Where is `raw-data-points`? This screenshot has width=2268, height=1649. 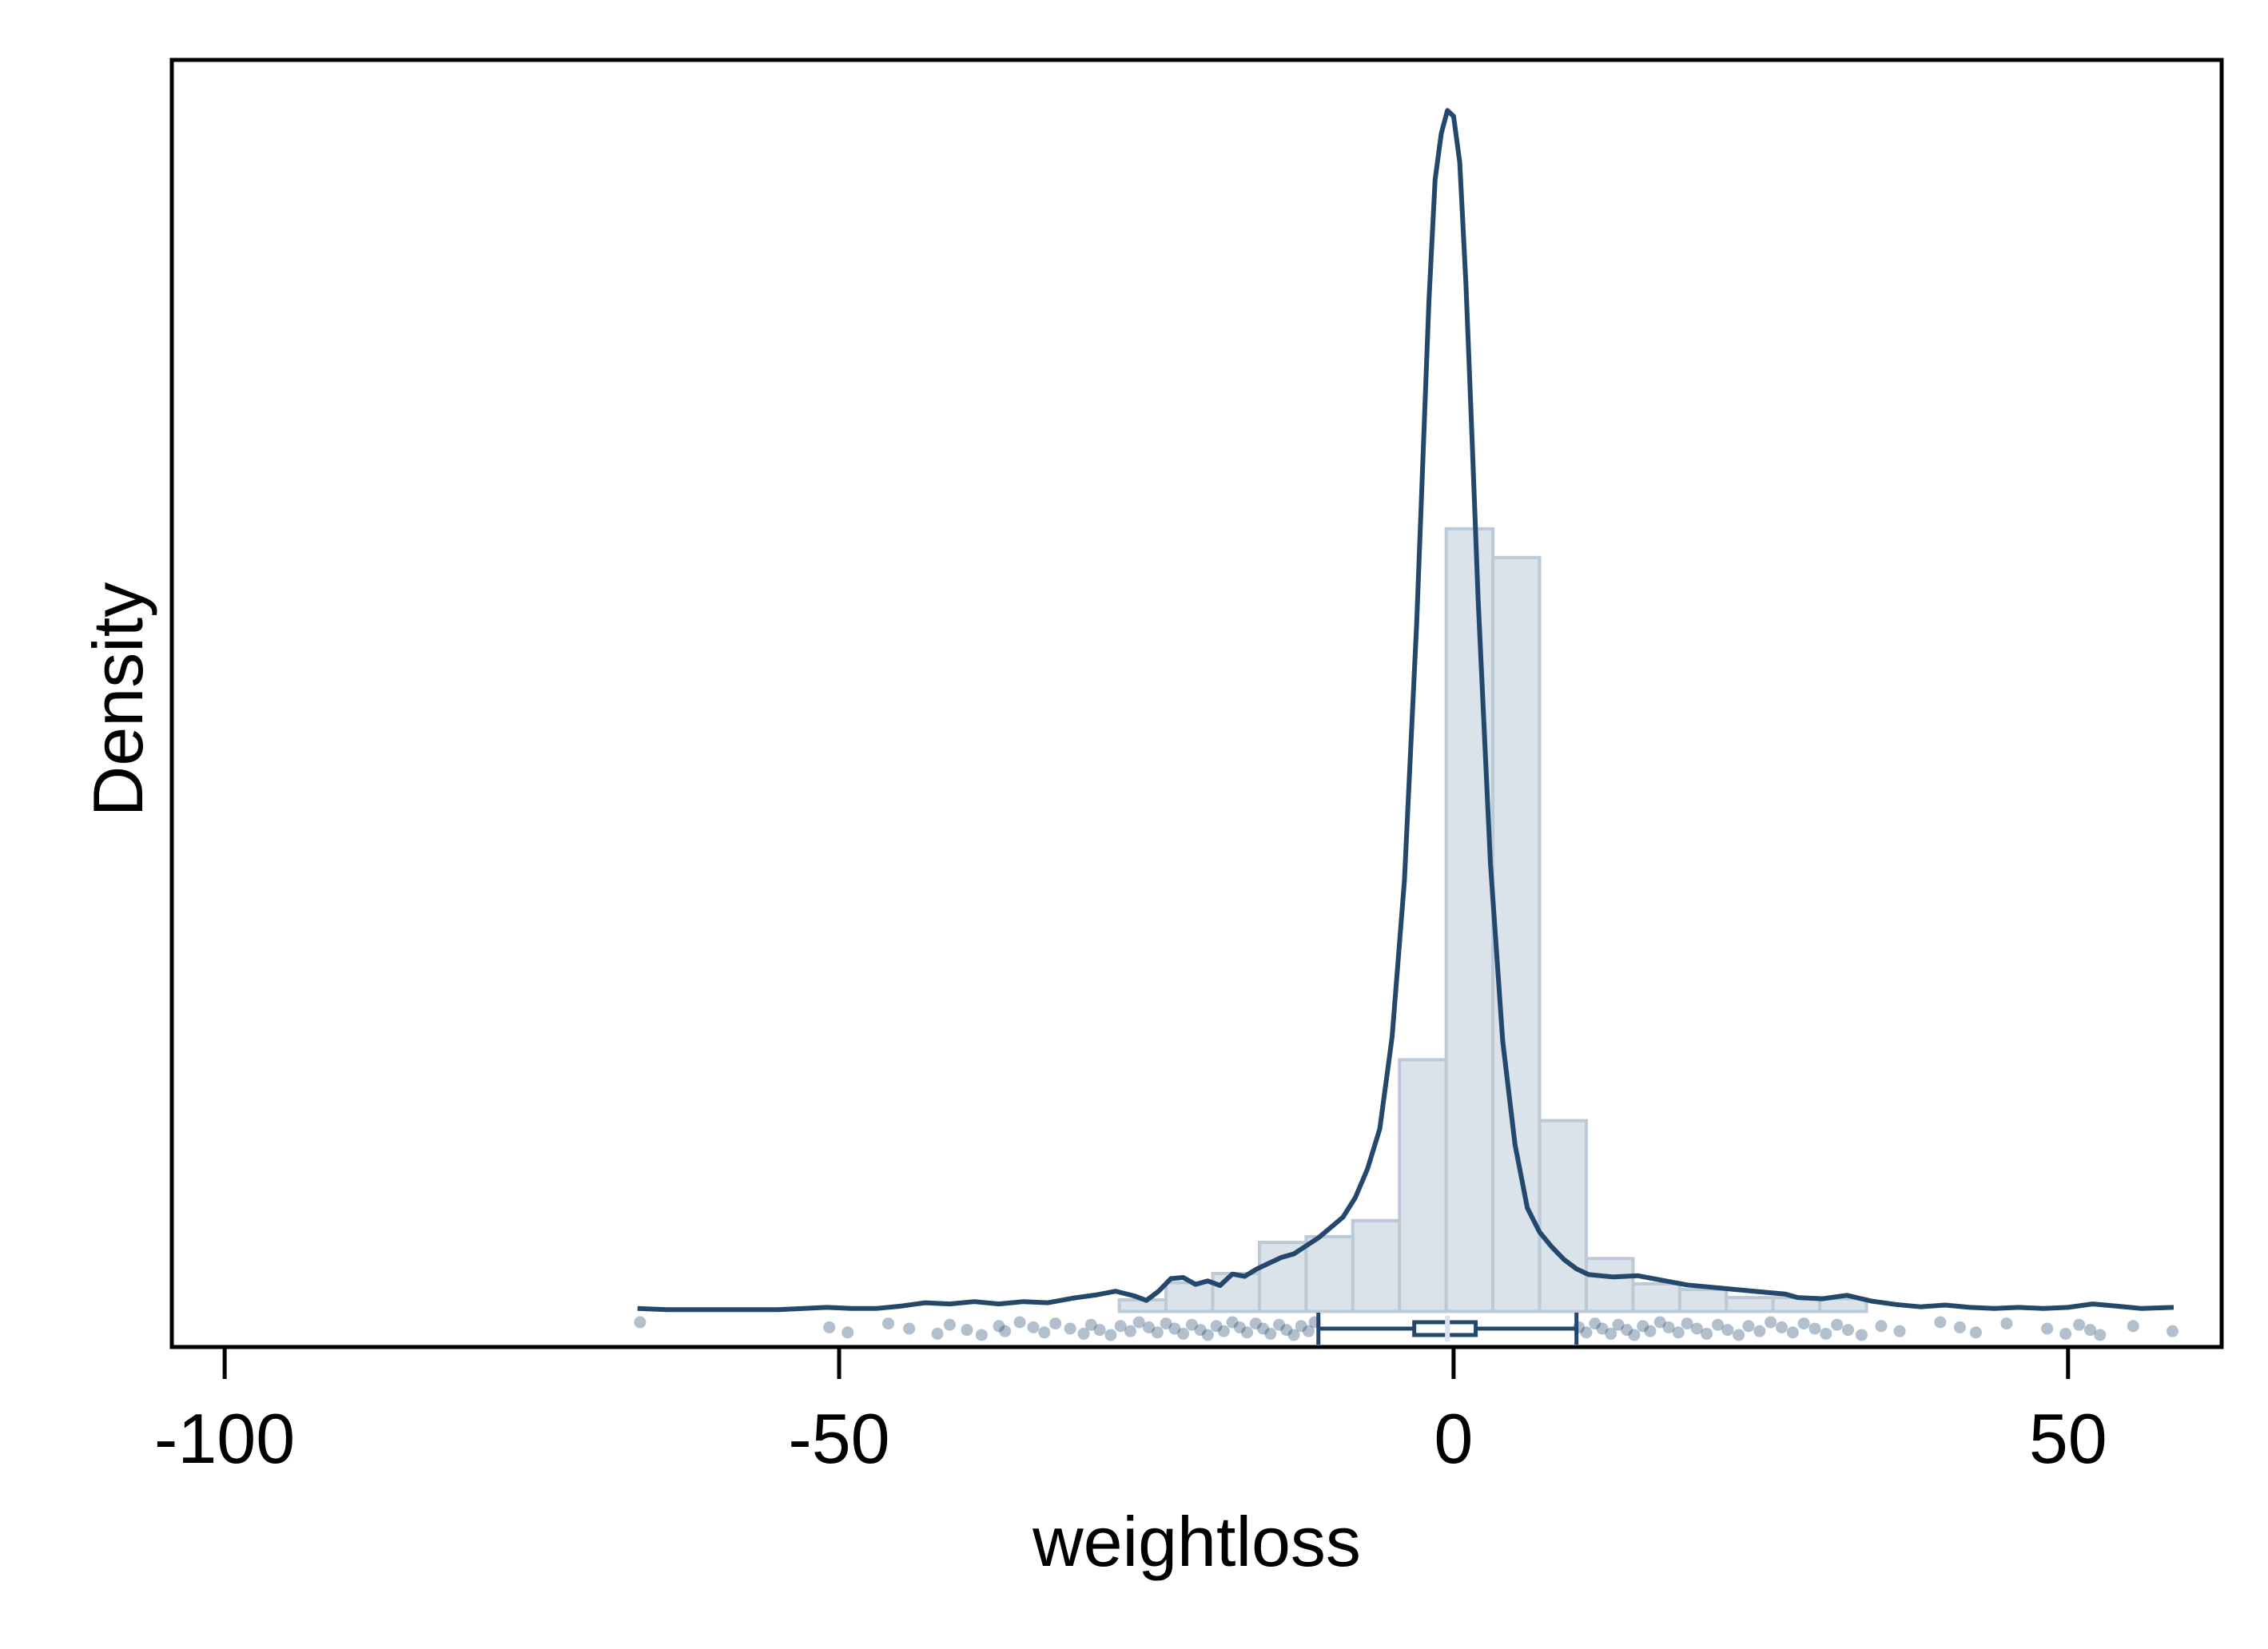 raw-data-points is located at coordinates (1406, 1328).